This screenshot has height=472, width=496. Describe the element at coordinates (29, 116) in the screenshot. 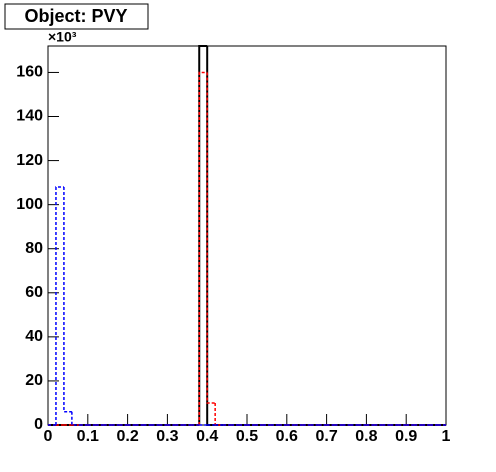

I see `y-tick-label: 140` at that location.